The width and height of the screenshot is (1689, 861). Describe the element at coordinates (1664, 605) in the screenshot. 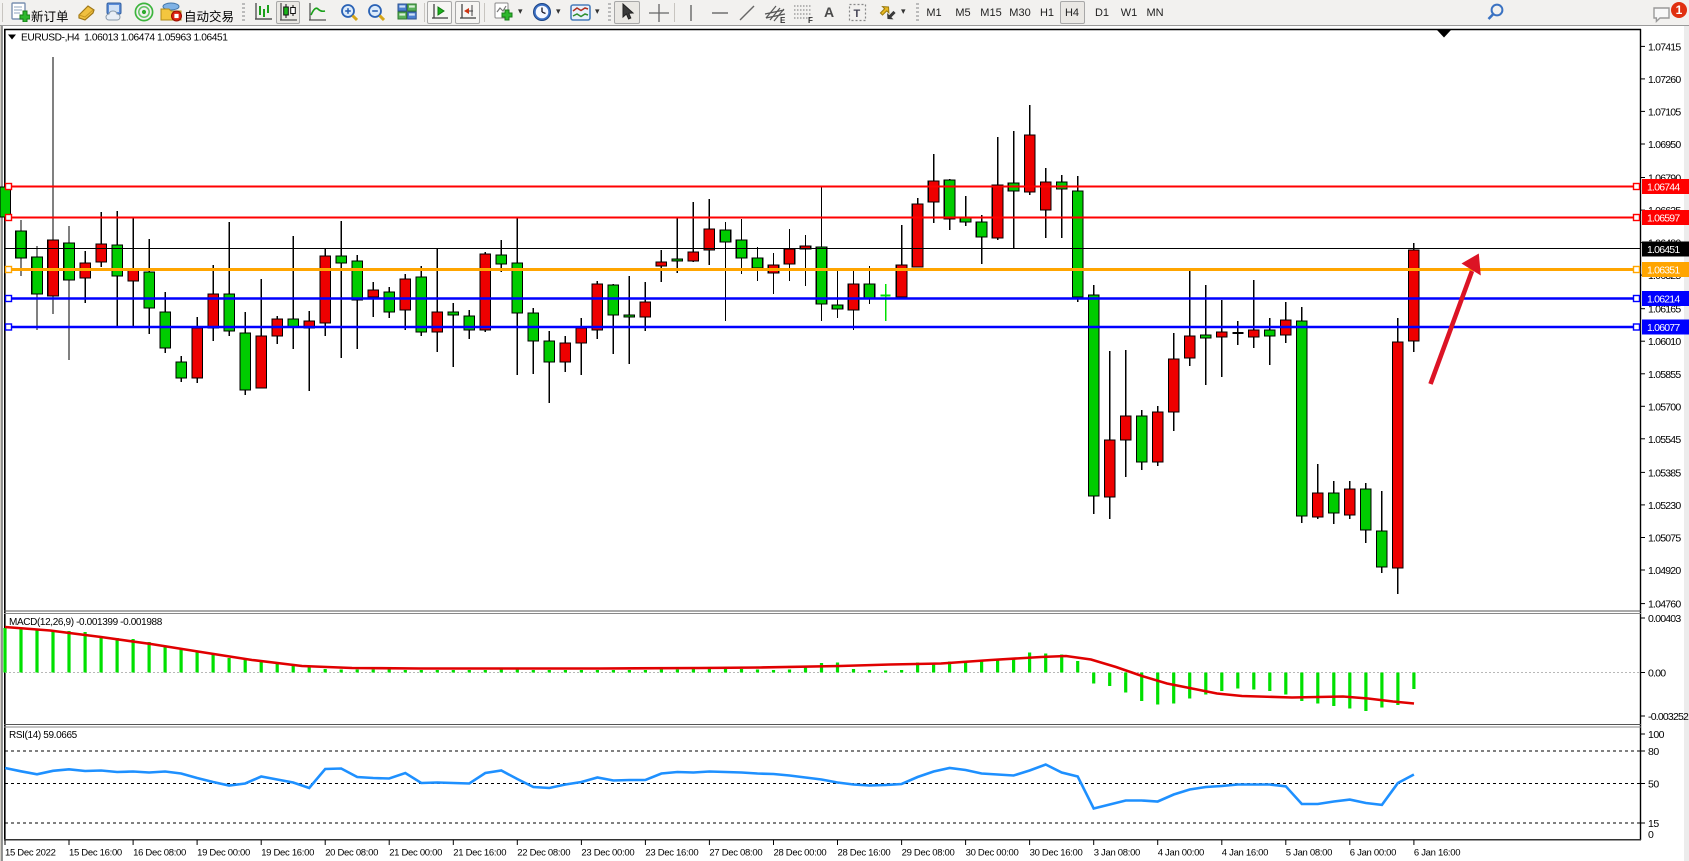

I see `svg-text: 1.04760` at that location.